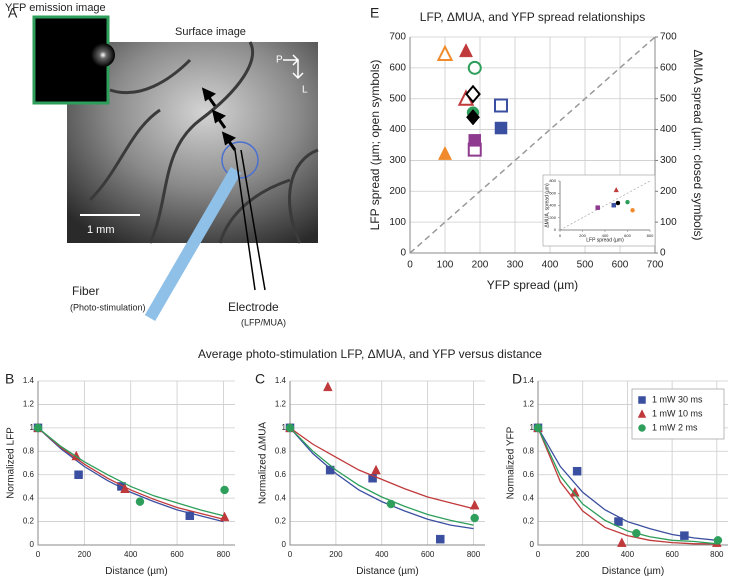 Image resolution: width=740 pixels, height=582 pixels. I want to click on electrode-ring, so click(240, 160).